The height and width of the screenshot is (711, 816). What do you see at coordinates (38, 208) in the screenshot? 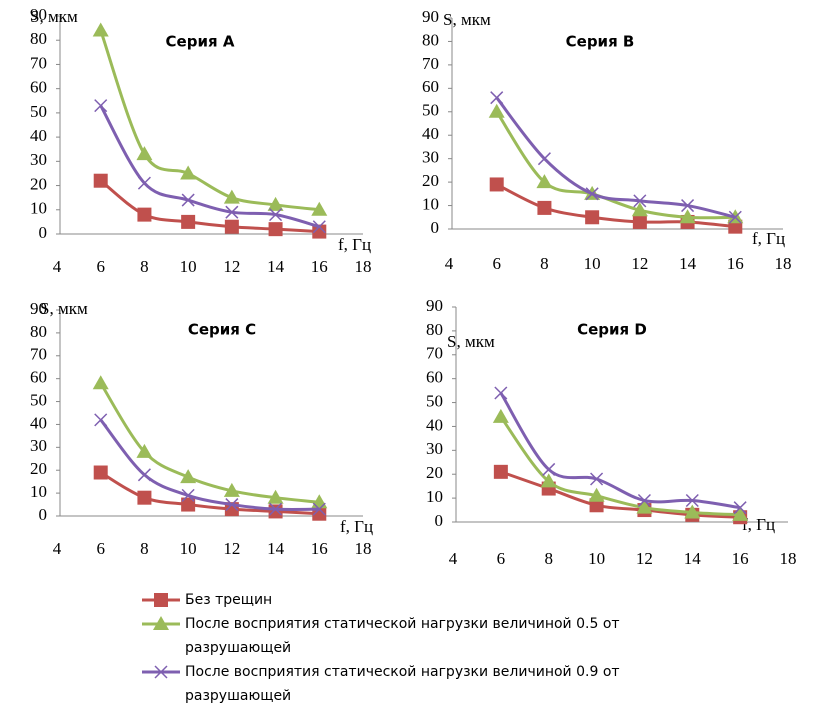
I see `y-tick-label: 10` at bounding box center [38, 208].